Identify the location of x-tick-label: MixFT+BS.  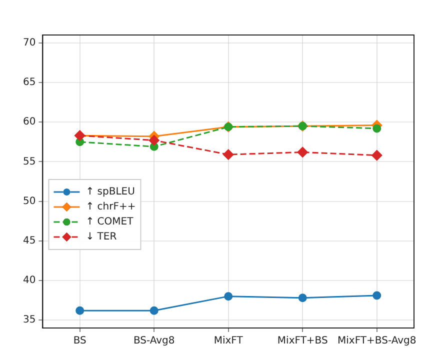
(302, 341).